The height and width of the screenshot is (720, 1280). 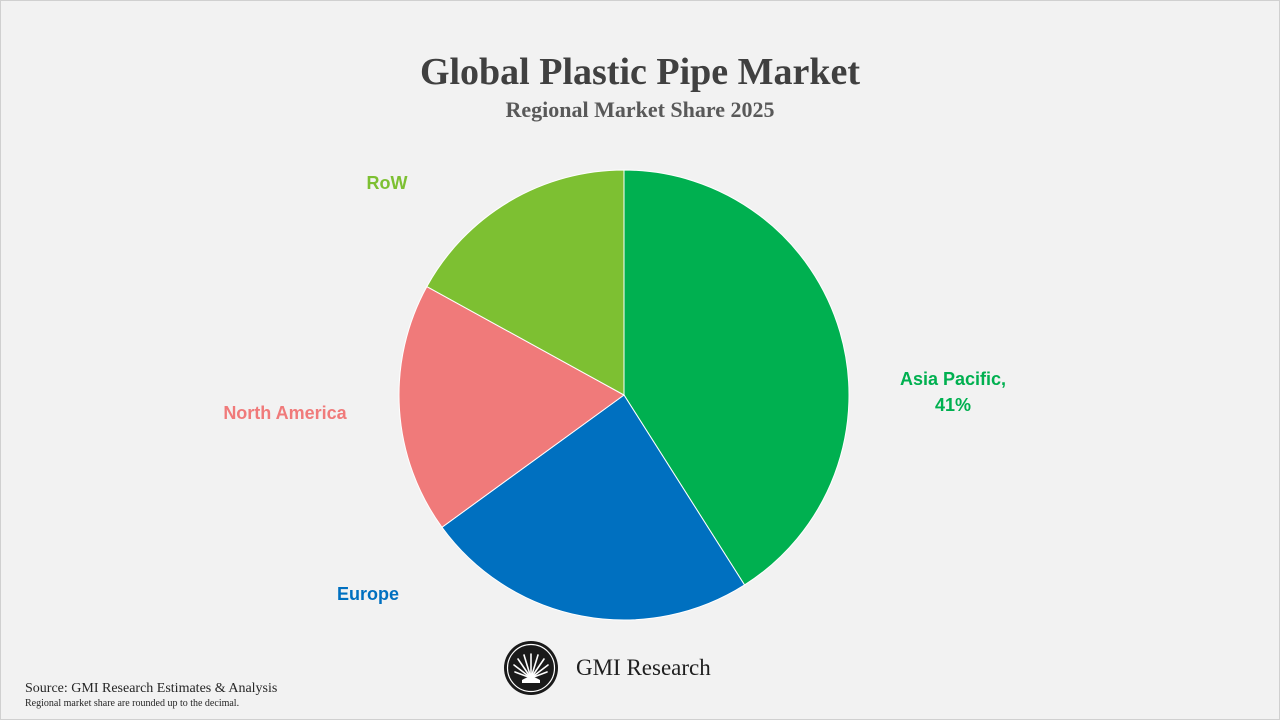 What do you see at coordinates (953, 392) in the screenshot?
I see `slice-label-asia-pacific: Asia Pacific, 41%` at bounding box center [953, 392].